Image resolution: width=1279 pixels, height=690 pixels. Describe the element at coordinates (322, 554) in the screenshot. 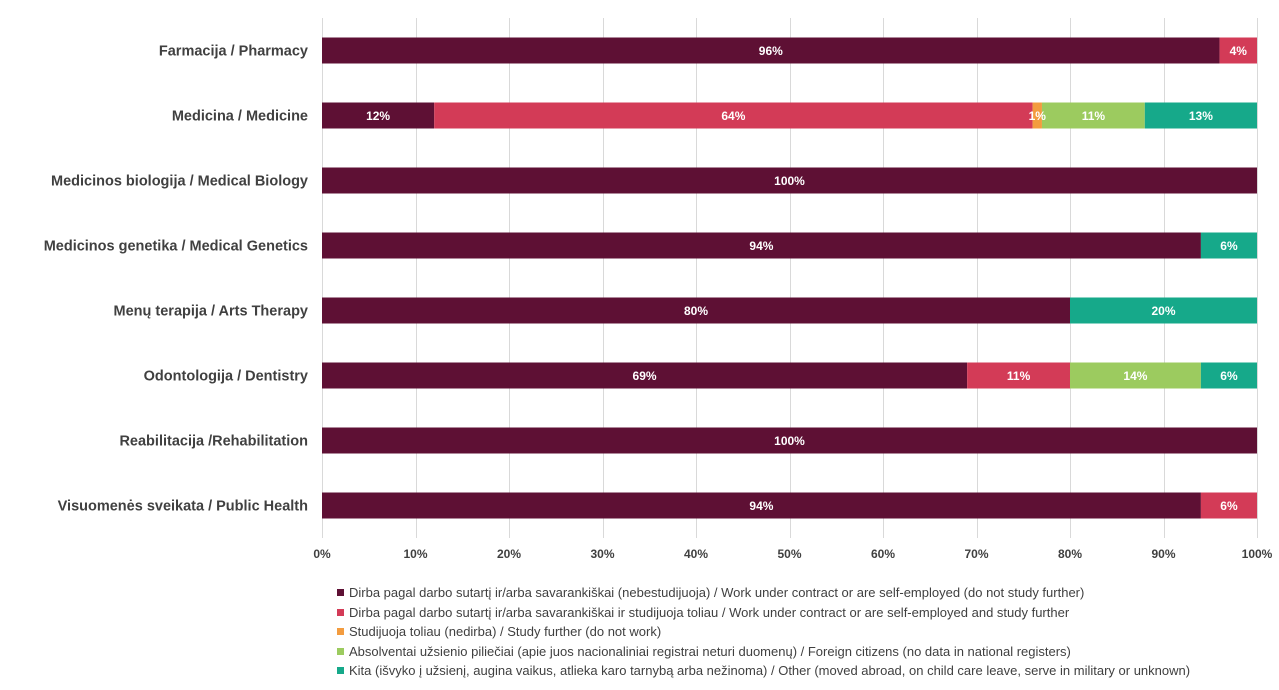

I see `x-tick-label: 0%` at that location.